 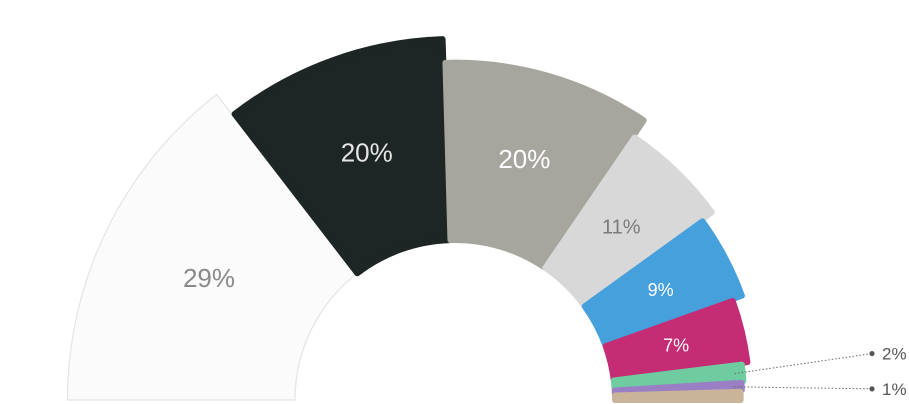 What do you see at coordinates (894, 389) in the screenshot?
I see `callout-label-8: 1%` at bounding box center [894, 389].